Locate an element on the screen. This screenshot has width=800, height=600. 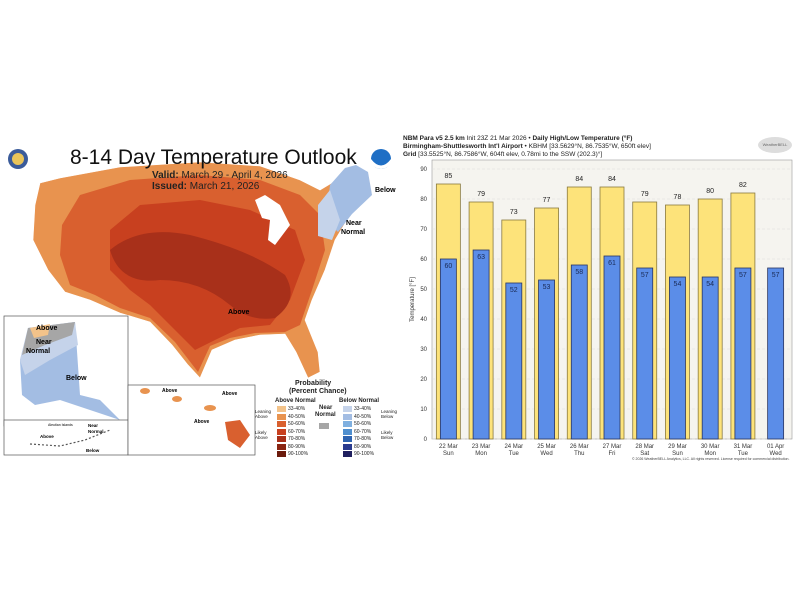
legend-range-below: 60-70% is located at coordinates (363, 431).